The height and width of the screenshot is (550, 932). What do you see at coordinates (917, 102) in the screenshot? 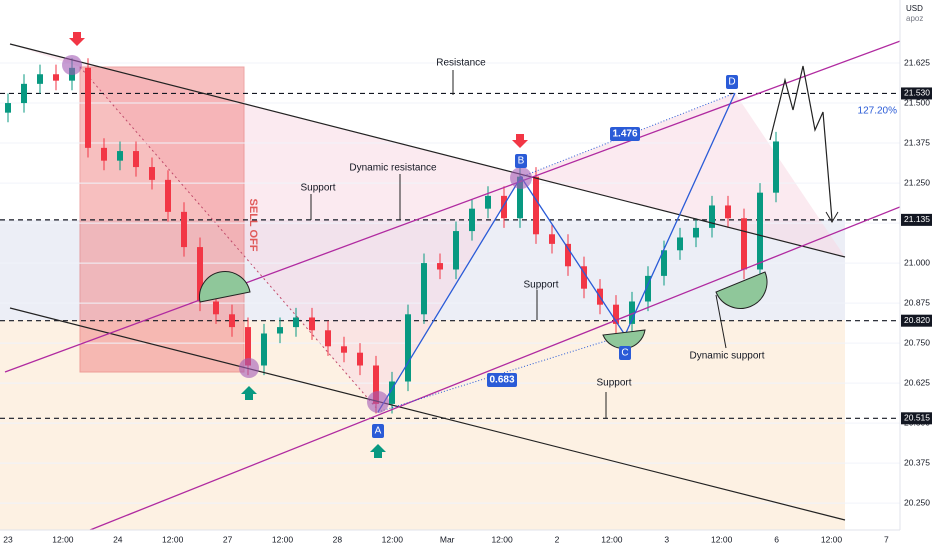
I see `y-tick-label: 21.500` at bounding box center [917, 102].